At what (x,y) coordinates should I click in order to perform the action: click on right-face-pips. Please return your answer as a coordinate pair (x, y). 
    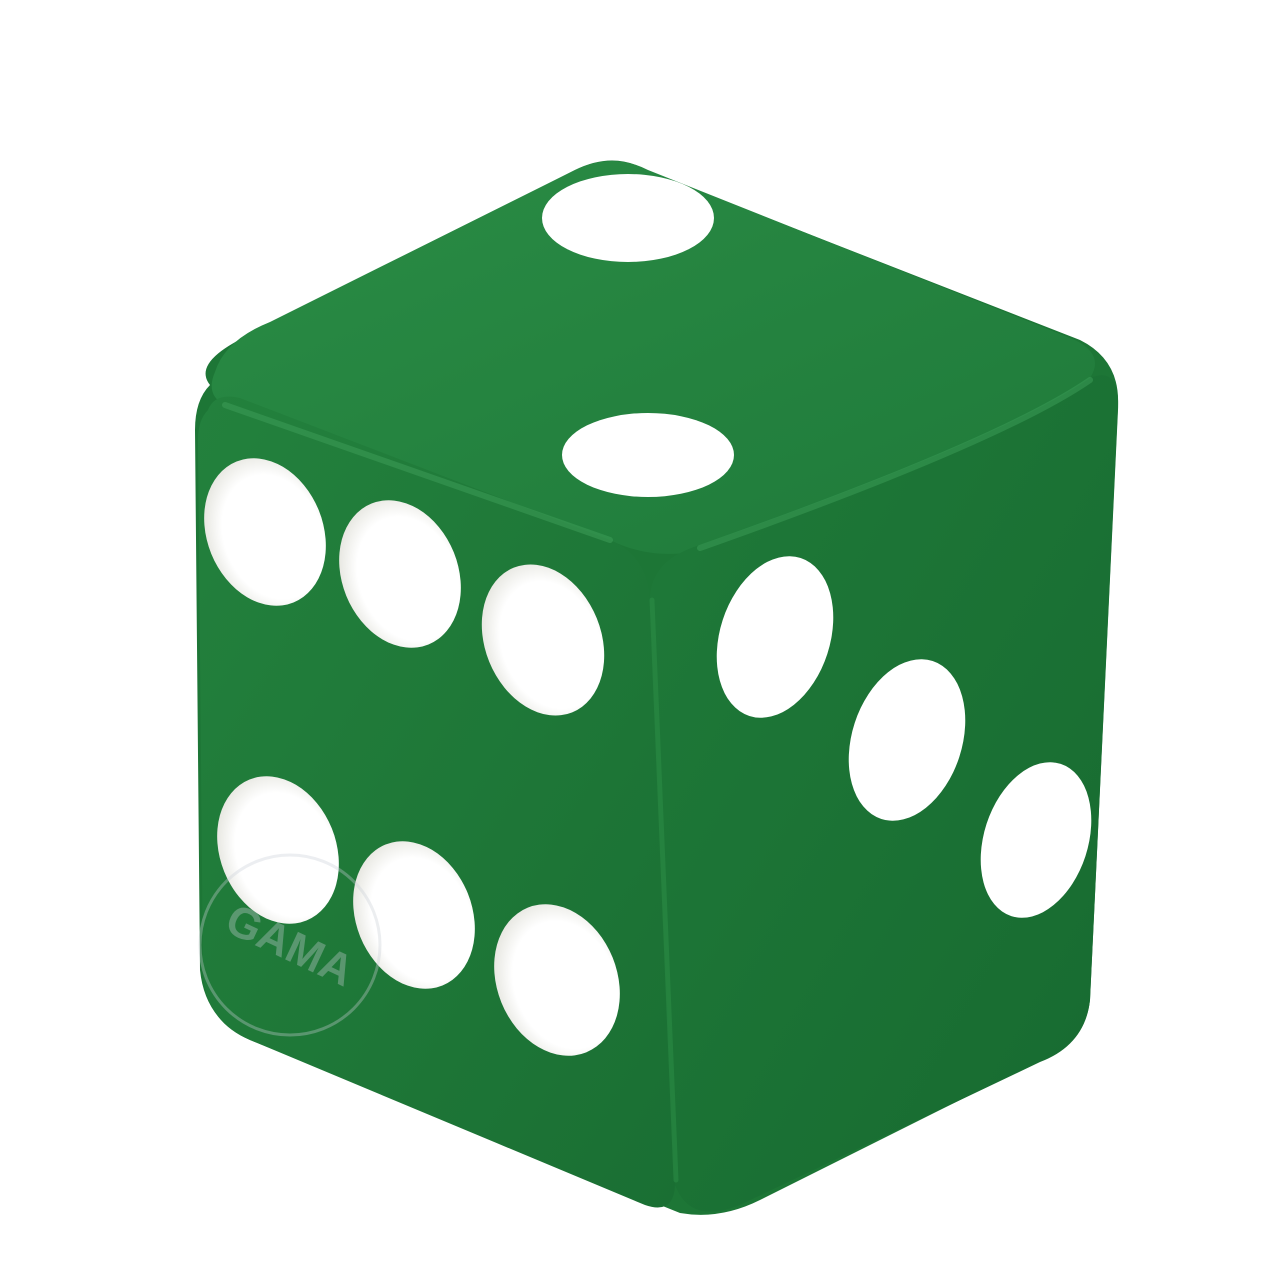
    Looking at the image, I should click on (904, 737).